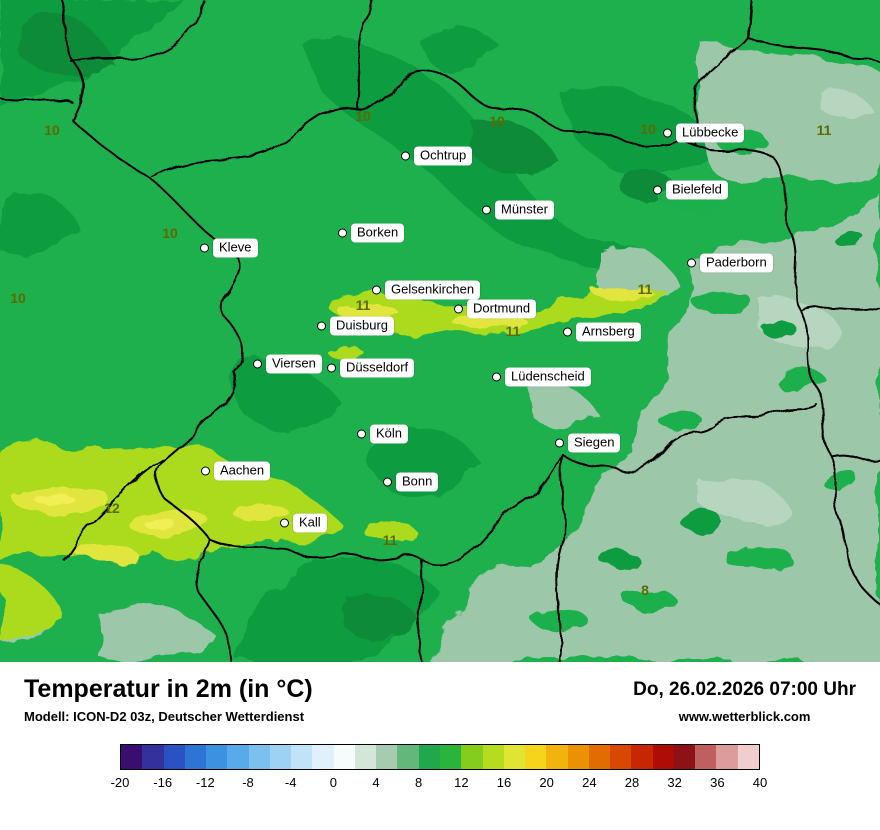  I want to click on legend-tick-label: 4, so click(376, 782).